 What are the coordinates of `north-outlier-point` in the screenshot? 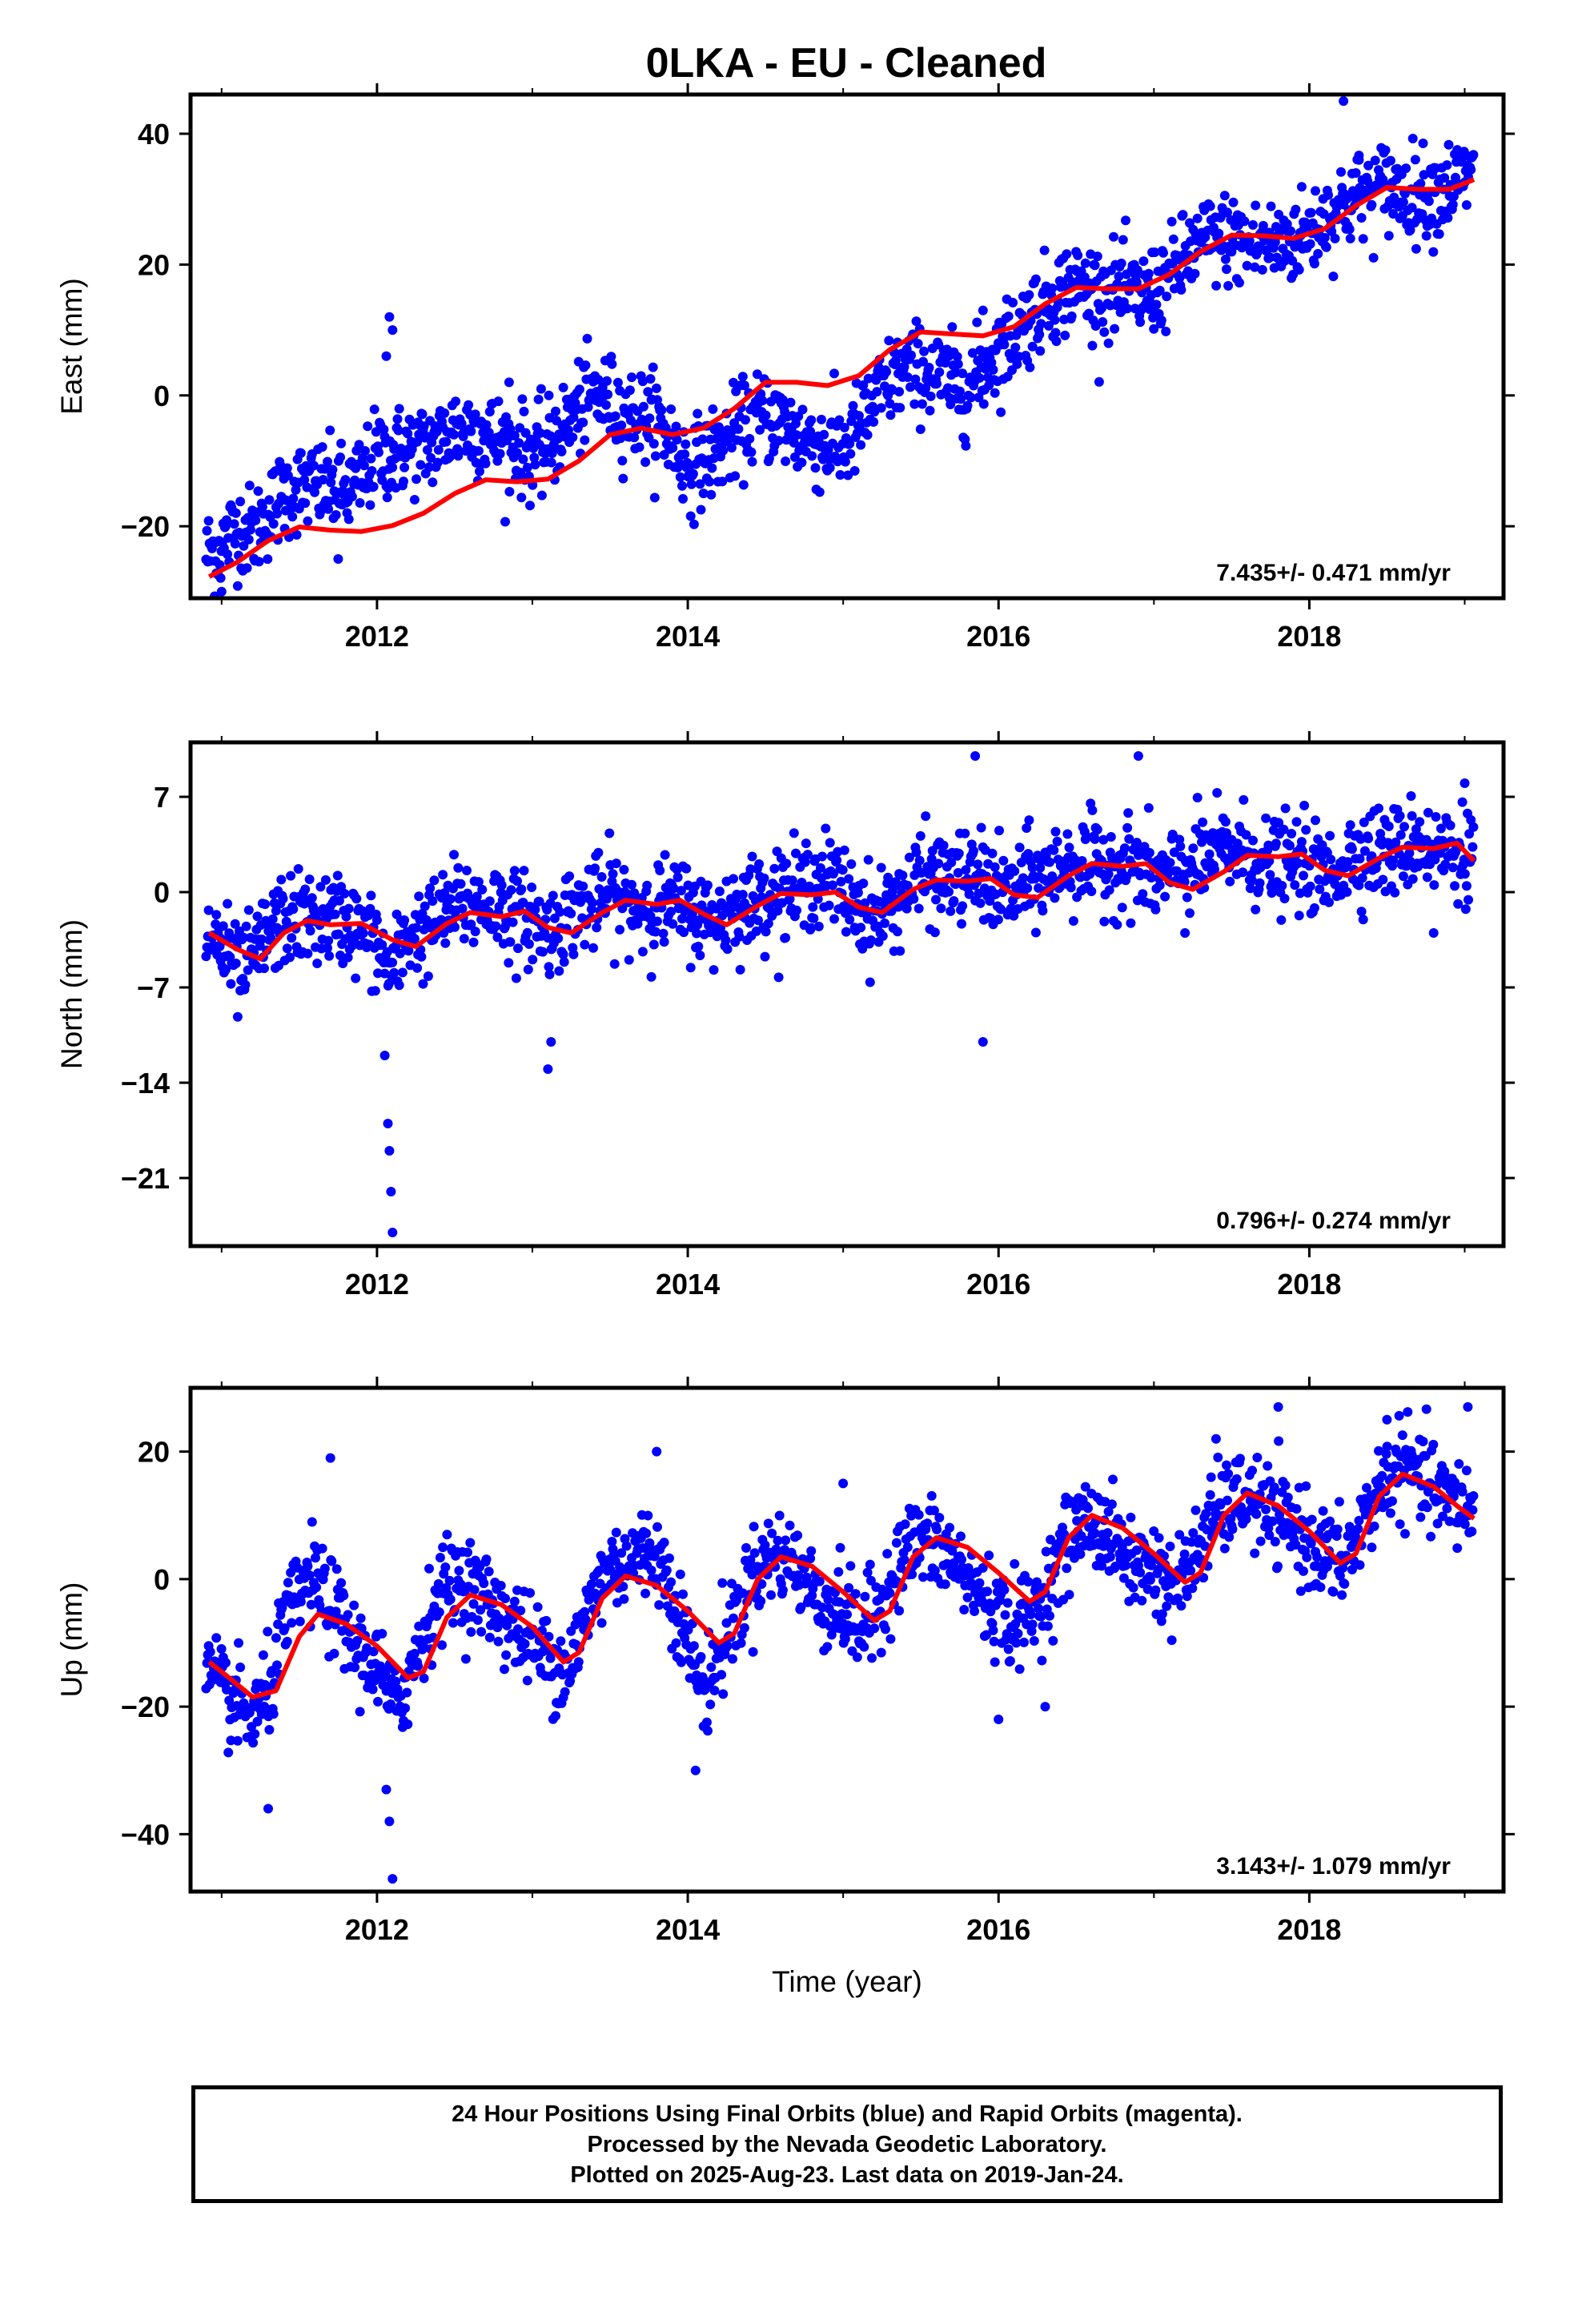 It's located at (391, 1191).